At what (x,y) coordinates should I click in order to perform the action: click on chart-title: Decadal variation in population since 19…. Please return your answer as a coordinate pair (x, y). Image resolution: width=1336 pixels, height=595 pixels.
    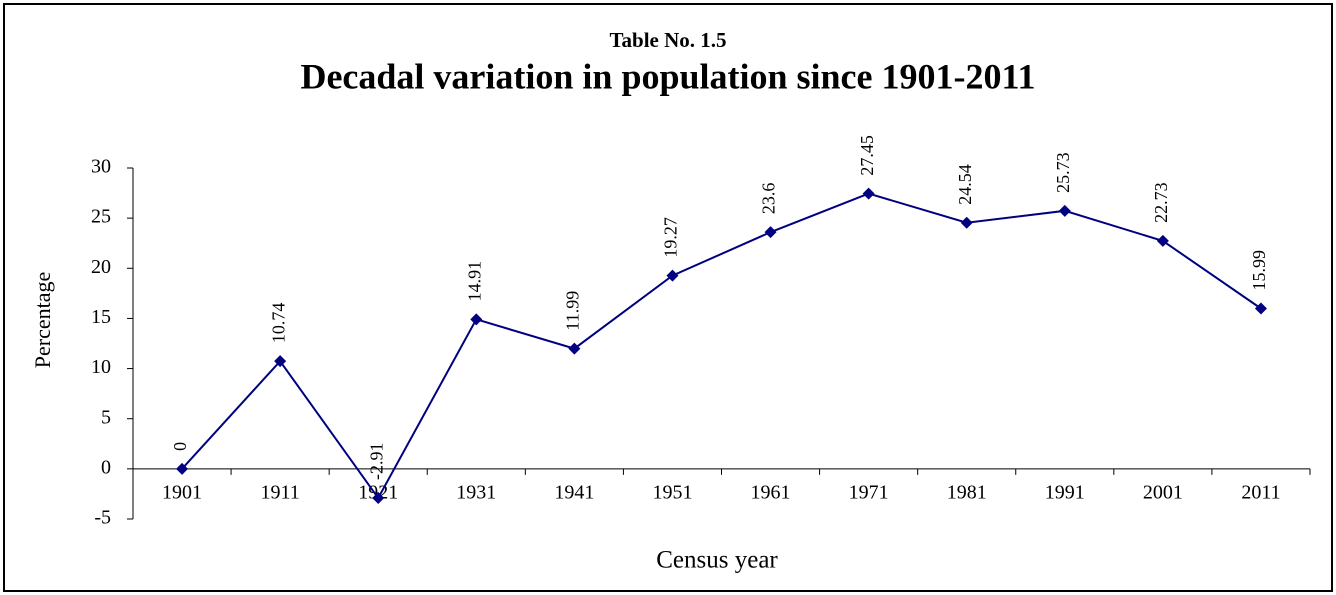
    Looking at the image, I should click on (667, 76).